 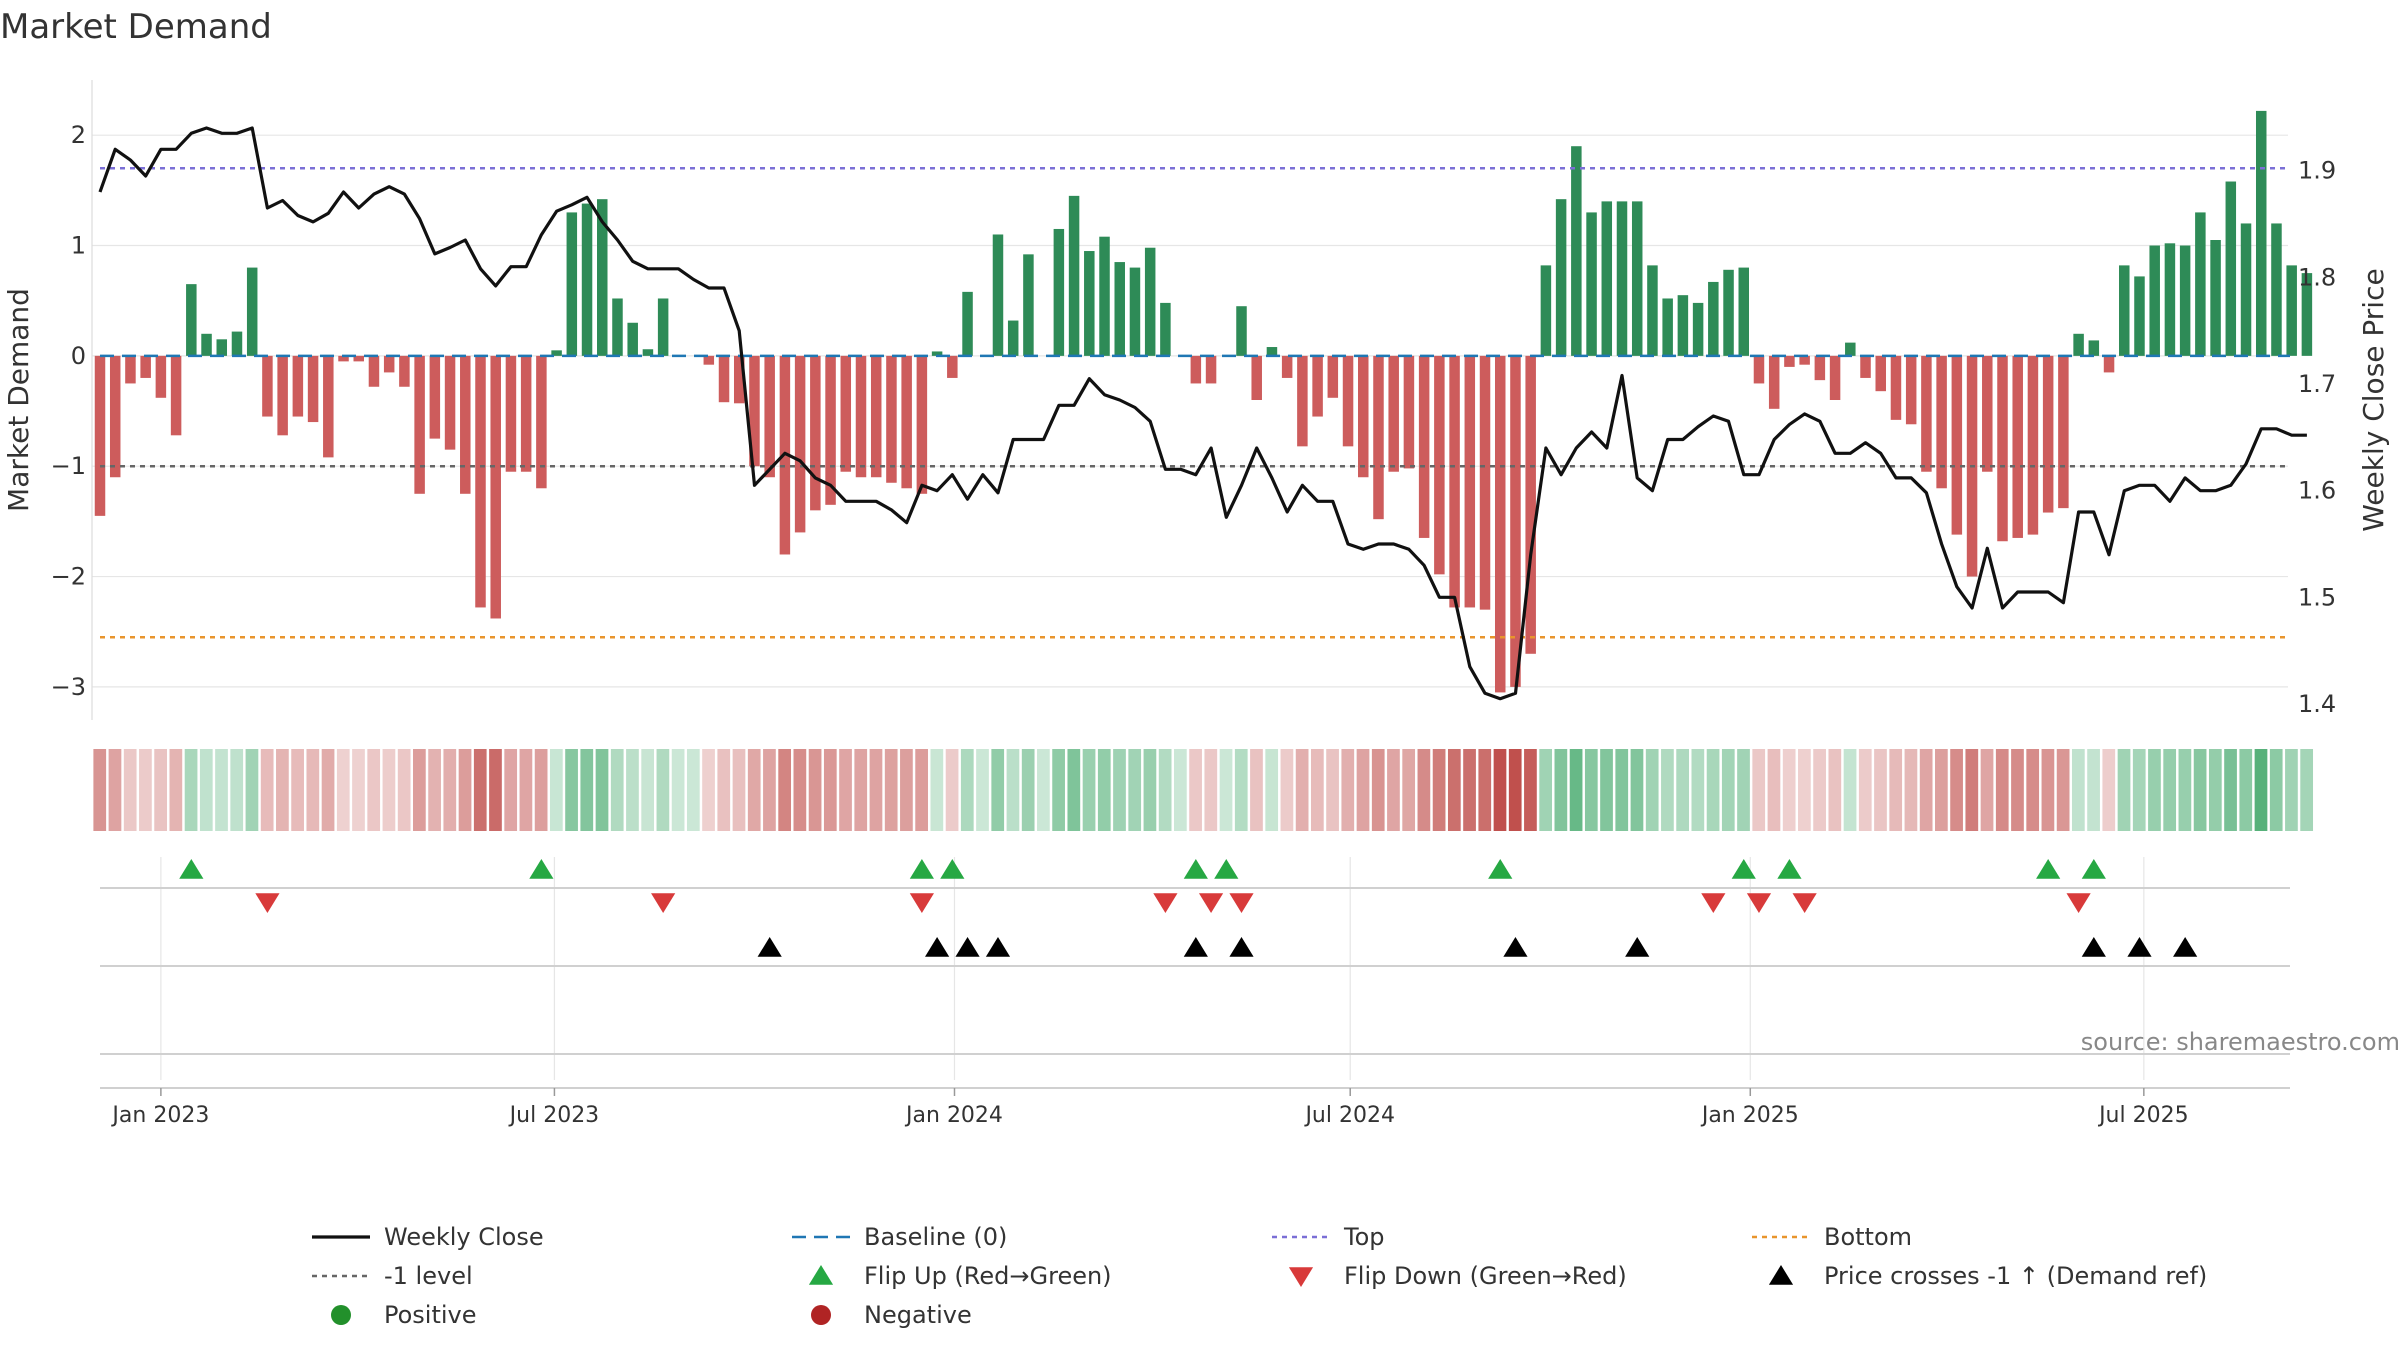 I want to click on legend-item-price-cross: Price crosses -1 ↑ (Demand ref), so click(x=1987, y=1276).